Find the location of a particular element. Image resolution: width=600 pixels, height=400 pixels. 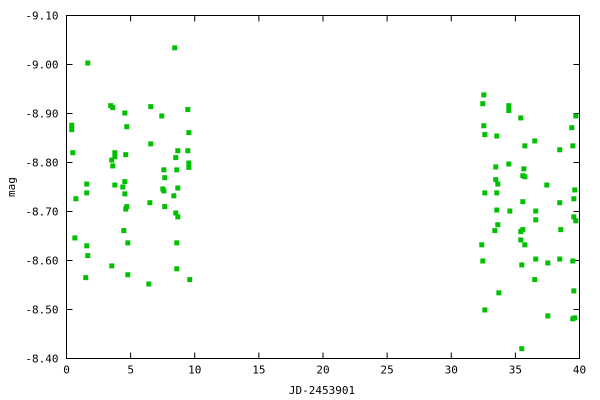

x-tick-label: 30 is located at coordinates (451, 370).